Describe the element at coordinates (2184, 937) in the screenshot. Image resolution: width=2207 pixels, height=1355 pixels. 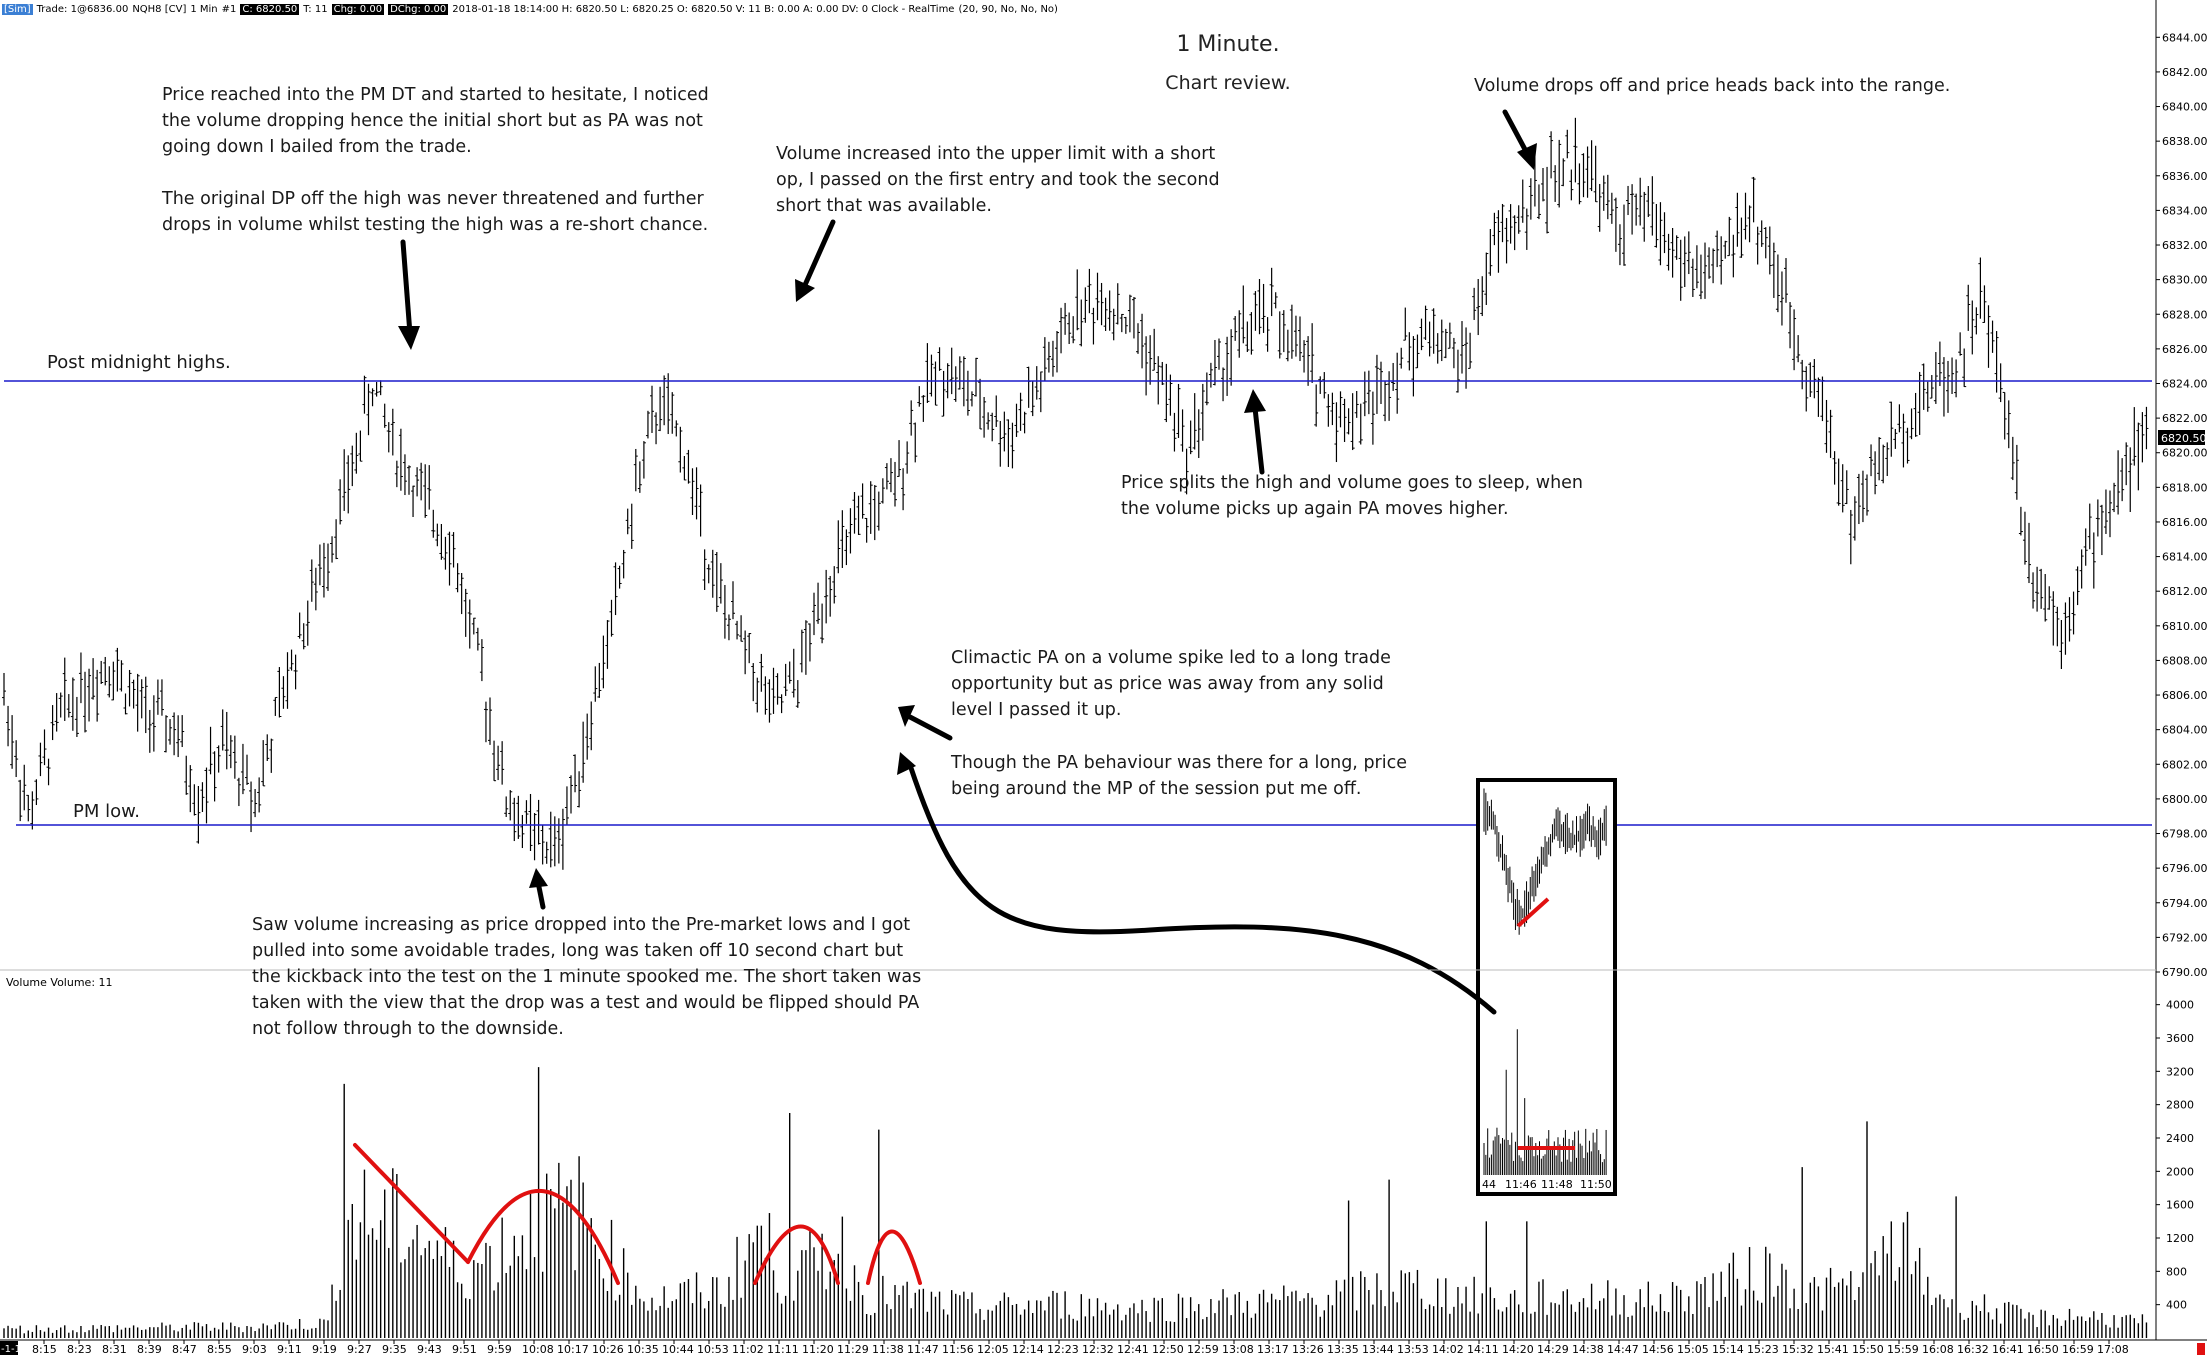
I see `price-tick-label: 6792.00` at that location.